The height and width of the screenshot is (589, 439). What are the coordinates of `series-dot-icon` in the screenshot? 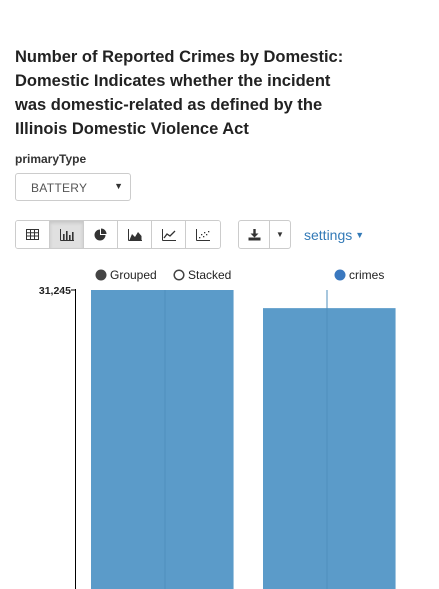 It's located at (340, 275).